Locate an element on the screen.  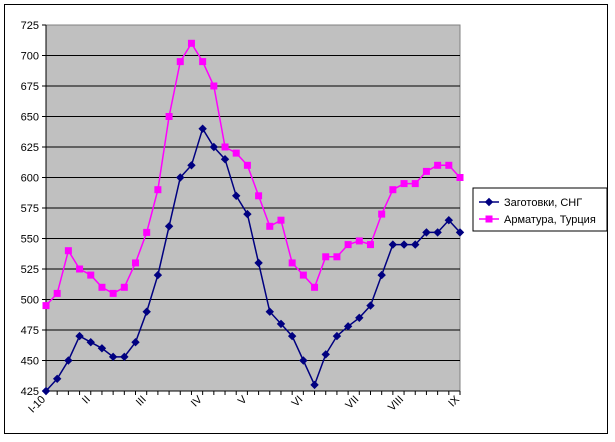
legend-label: Заготовки, СНГ is located at coordinates (543, 203).